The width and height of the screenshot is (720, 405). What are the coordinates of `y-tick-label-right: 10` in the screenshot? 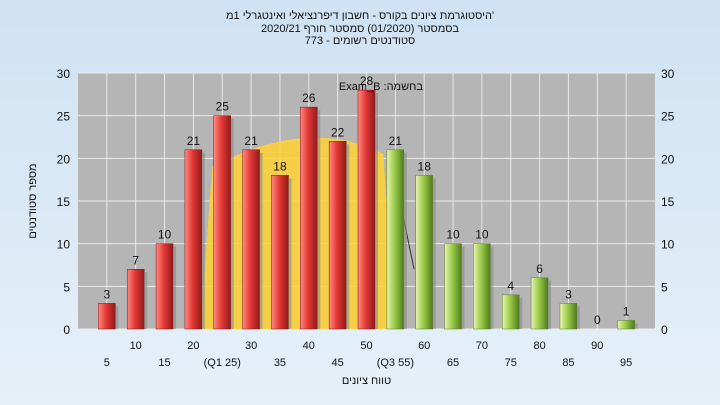 It's located at (668, 245).